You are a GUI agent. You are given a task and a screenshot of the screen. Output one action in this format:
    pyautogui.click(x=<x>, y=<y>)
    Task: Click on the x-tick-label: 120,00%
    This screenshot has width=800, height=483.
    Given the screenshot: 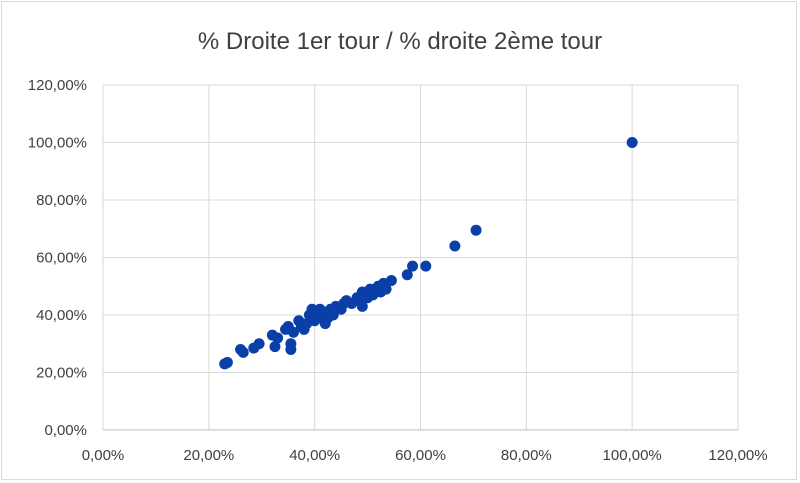 What is the action you would take?
    pyautogui.click(x=737, y=455)
    